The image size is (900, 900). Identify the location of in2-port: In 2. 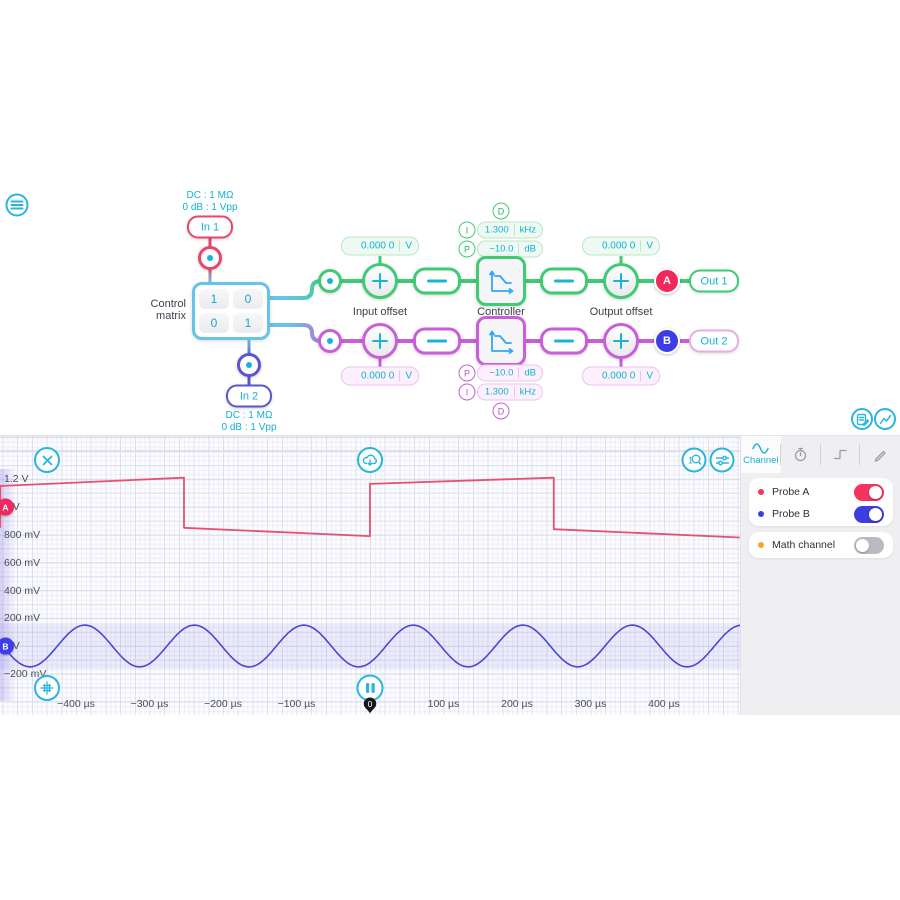
(249, 396).